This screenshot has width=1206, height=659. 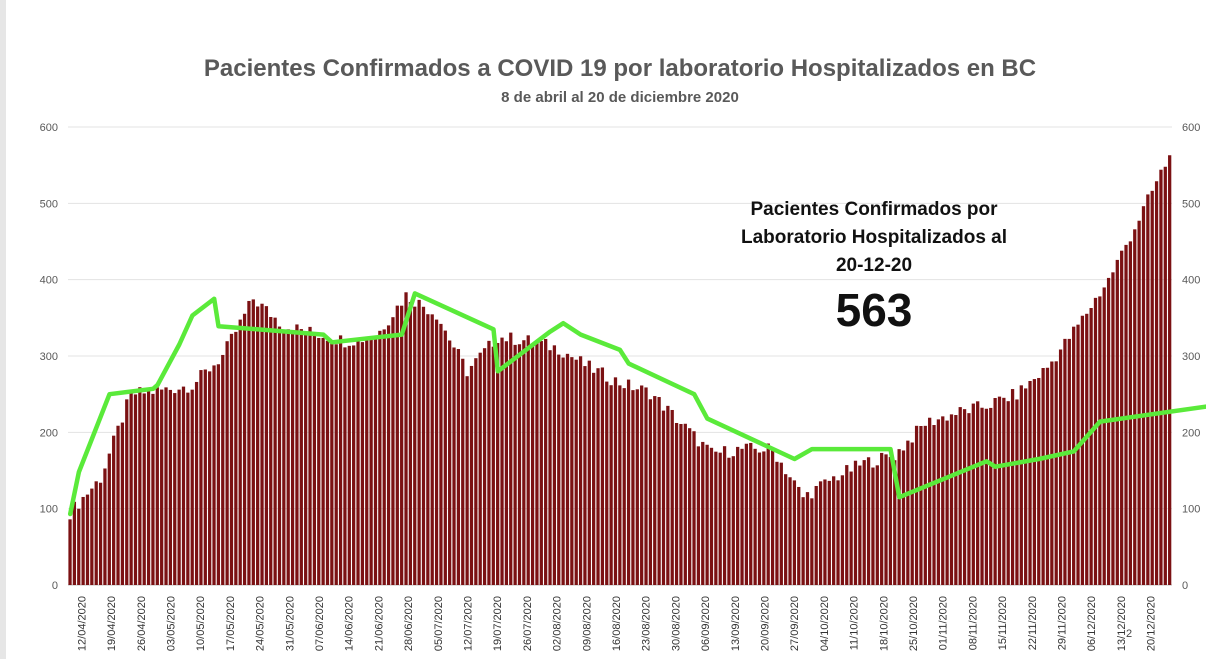 What do you see at coordinates (647, 623) in the screenshot?
I see `x-tick-label: 23/08/2020` at bounding box center [647, 623].